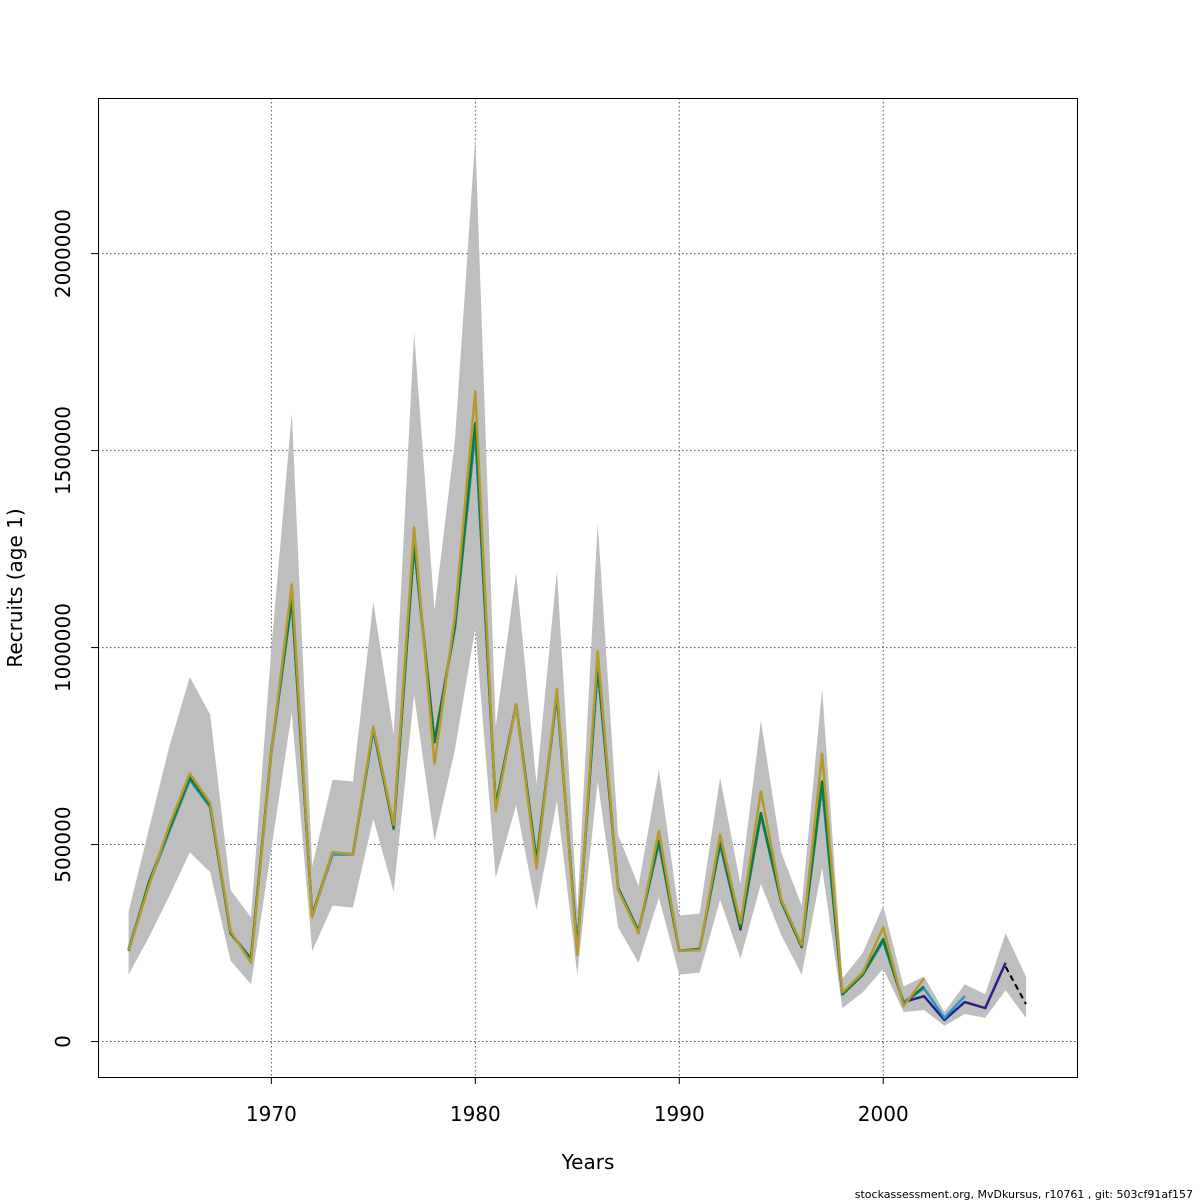 The width and height of the screenshot is (1200, 1200). I want to click on y-tick-label: 500000, so click(63, 844).